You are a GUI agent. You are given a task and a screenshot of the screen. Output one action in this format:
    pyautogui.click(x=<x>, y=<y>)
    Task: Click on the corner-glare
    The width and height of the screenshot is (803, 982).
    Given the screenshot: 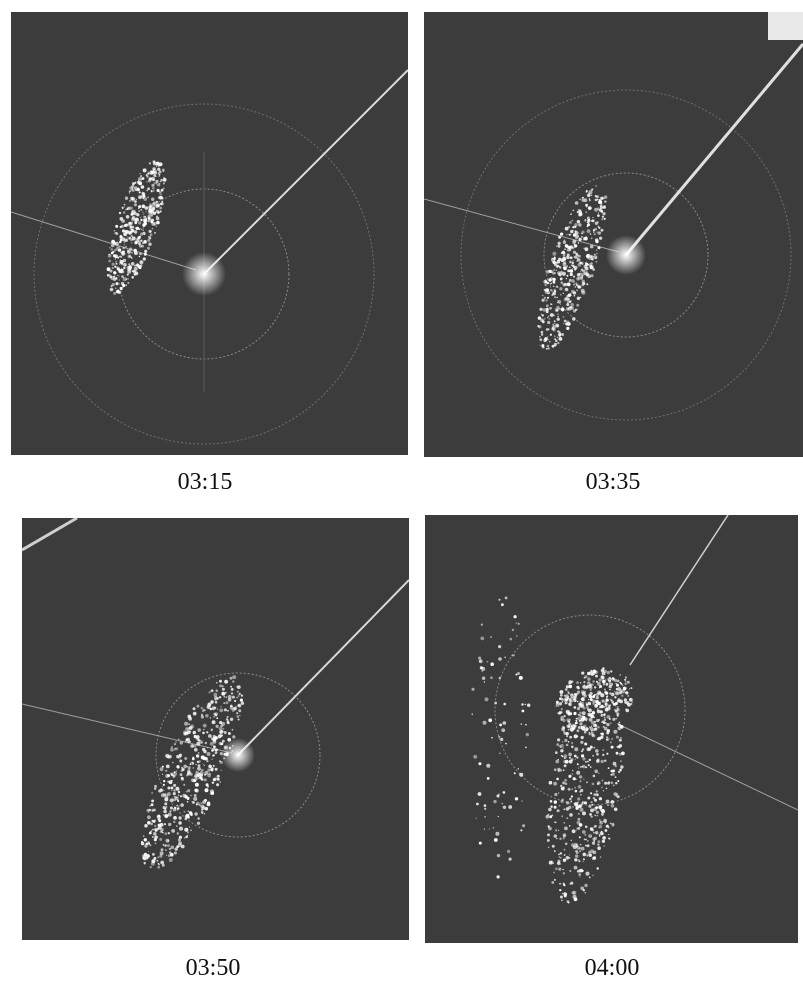 What is the action you would take?
    pyautogui.click(x=785, y=26)
    